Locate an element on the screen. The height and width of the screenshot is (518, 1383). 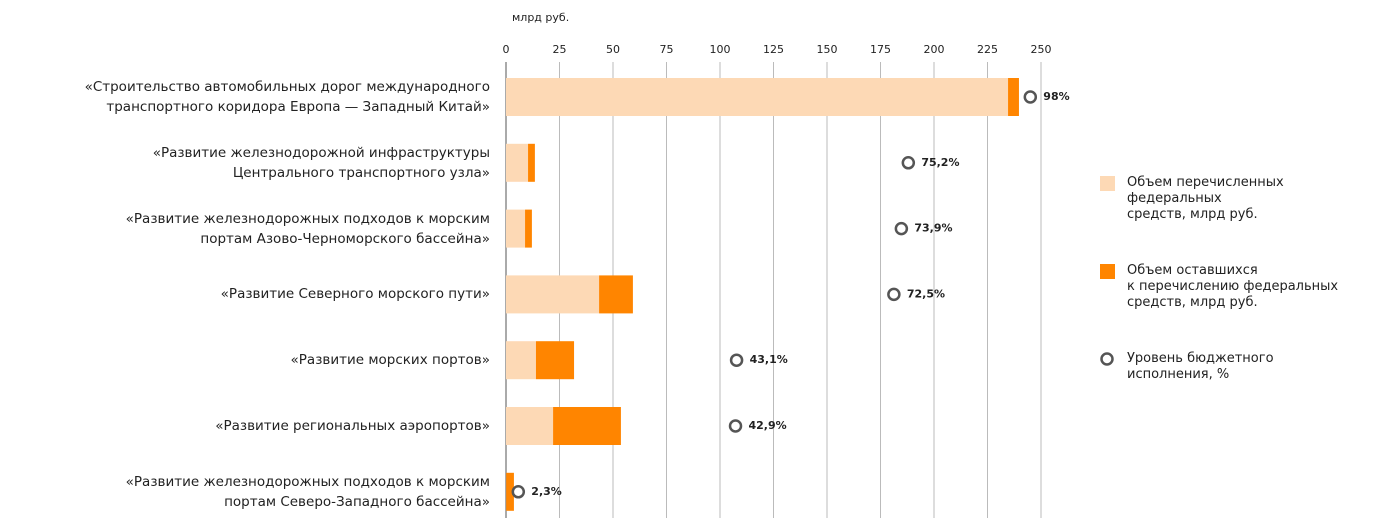
x-tick-label: 0 is located at coordinates (506, 49).